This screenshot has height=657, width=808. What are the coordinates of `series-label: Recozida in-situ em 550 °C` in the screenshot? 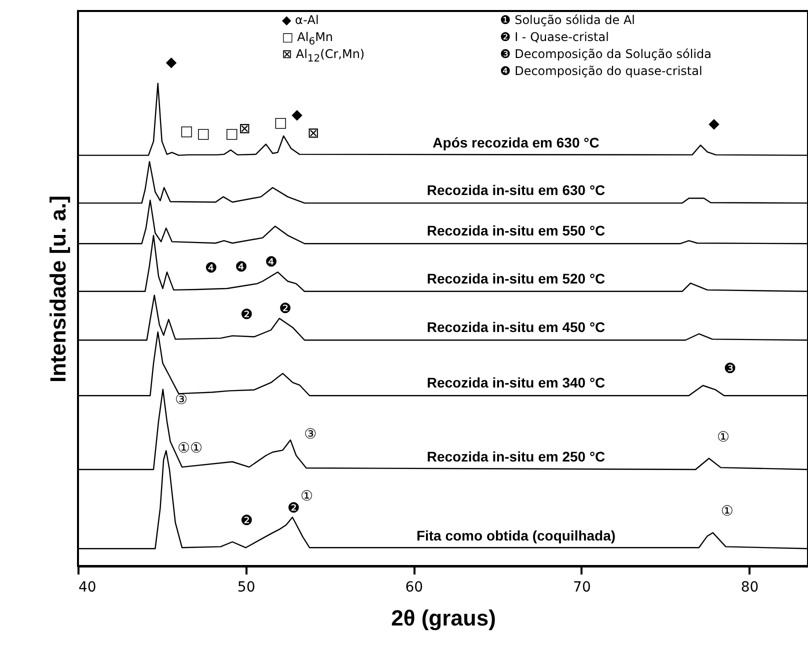 It's located at (516, 230).